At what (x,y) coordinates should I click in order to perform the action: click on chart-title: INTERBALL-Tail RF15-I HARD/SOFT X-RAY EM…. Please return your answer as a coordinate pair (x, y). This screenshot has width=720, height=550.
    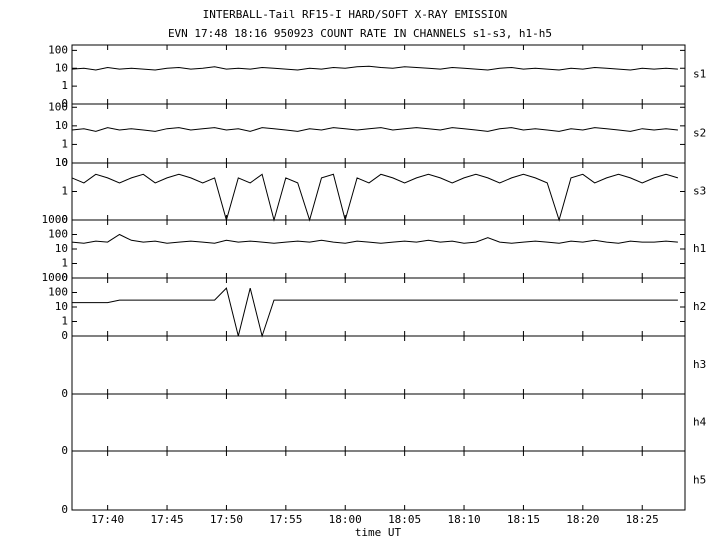
    Looking at the image, I should click on (355, 14).